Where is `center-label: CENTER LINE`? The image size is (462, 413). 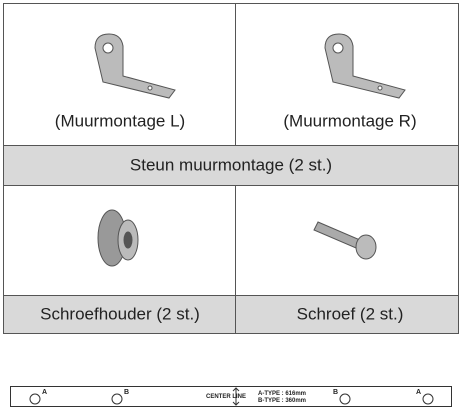 center-label: CENTER LINE is located at coordinates (226, 397).